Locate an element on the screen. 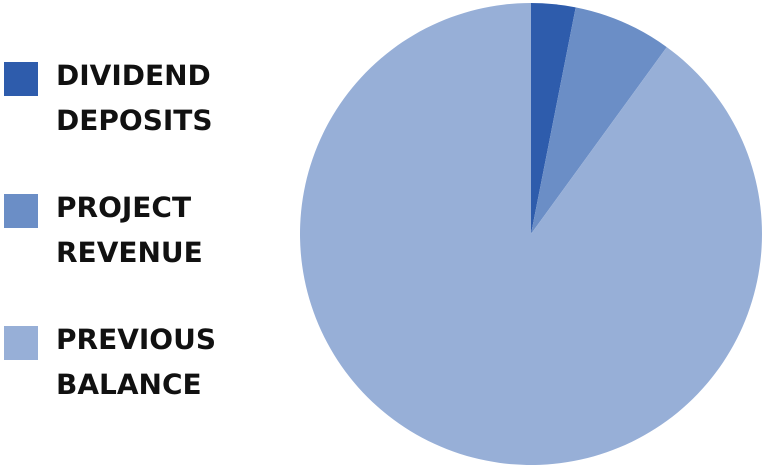 The height and width of the screenshot is (468, 763). legend-label: PROJECT REVENUE is located at coordinates (129, 230).